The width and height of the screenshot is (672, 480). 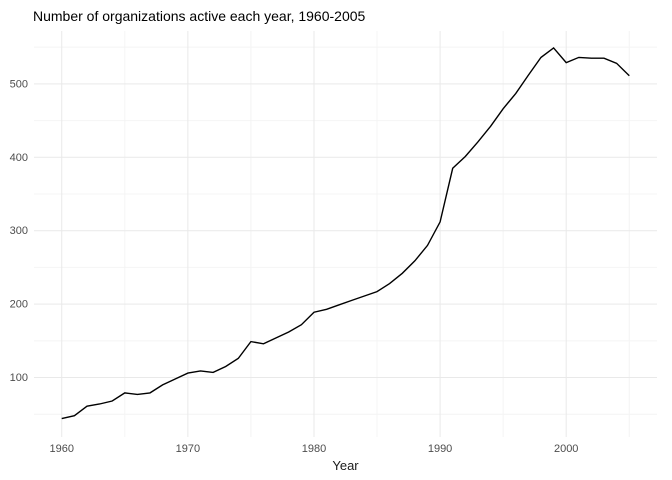 I want to click on y-tick-label: 300, so click(x=19, y=231).